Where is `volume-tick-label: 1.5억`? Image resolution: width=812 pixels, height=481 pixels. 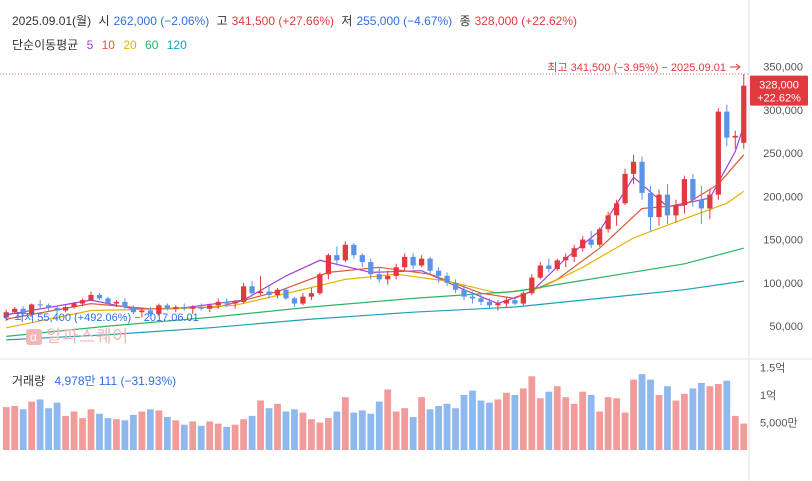
volume-tick-label: 1.5억 is located at coordinates (772, 368).